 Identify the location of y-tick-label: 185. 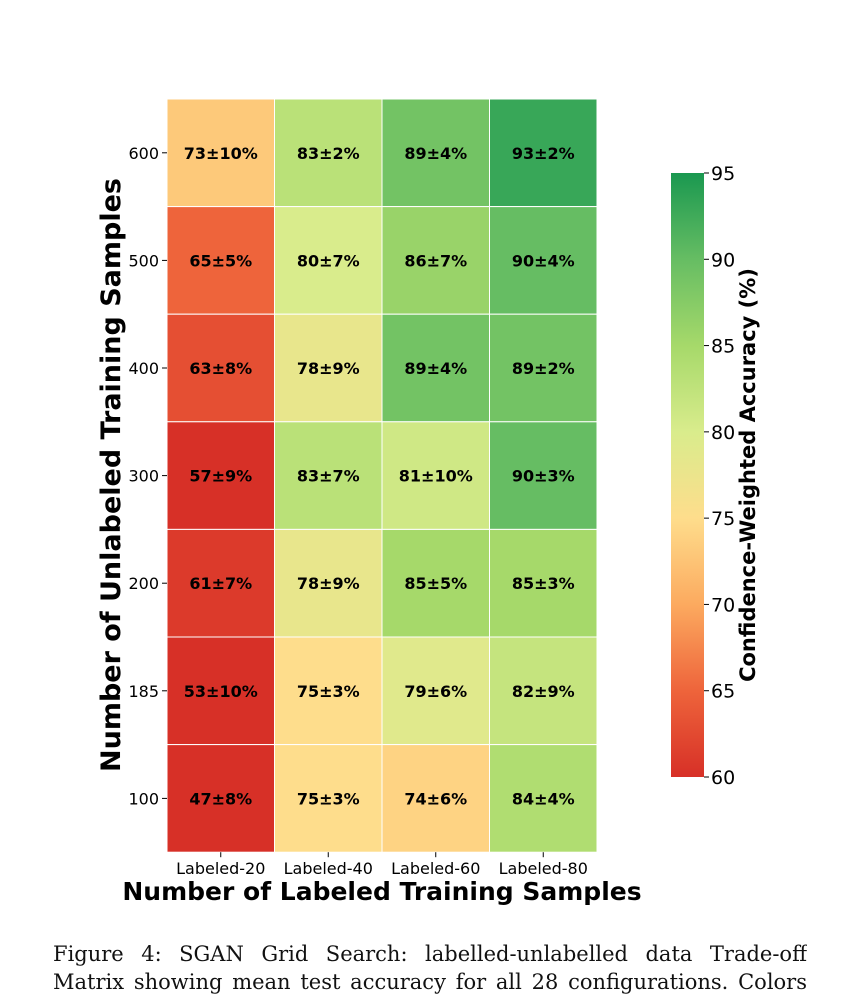
(143, 691).